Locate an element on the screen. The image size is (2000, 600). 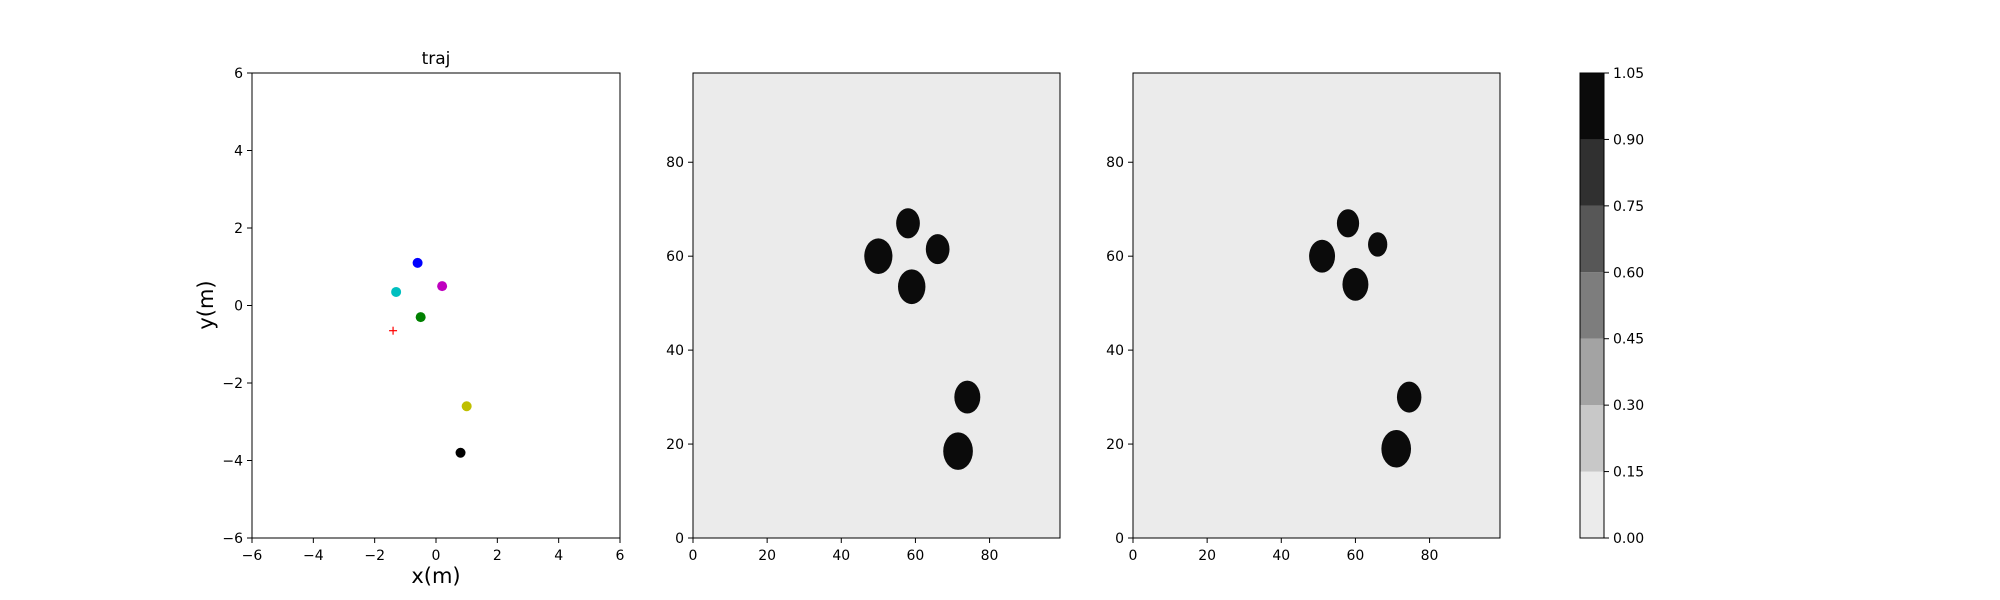
heatmap-2-y-ticks: 0 20 40 60 80 is located at coordinates (1119, 351).